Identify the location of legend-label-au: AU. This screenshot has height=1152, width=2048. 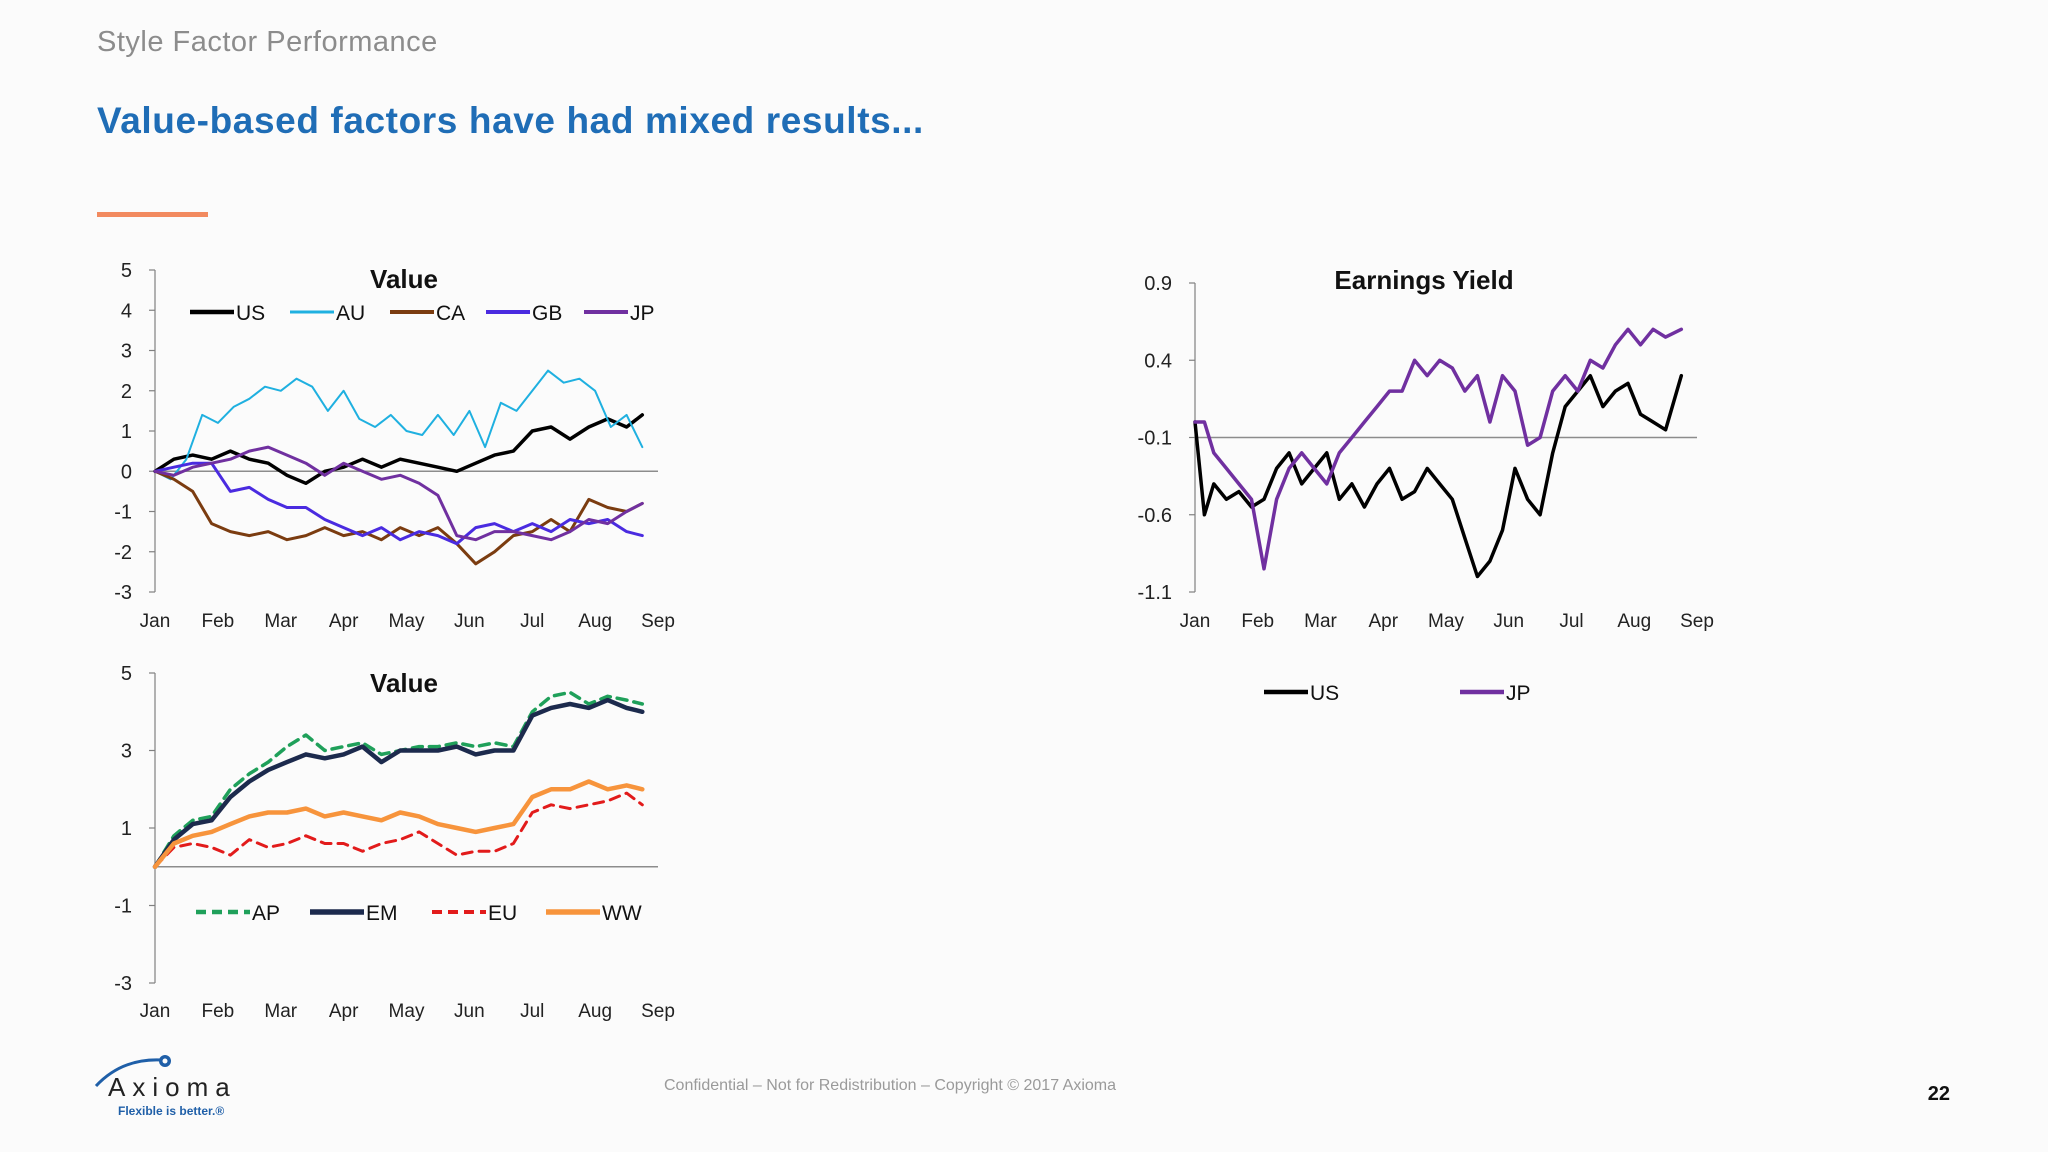
(350, 313).